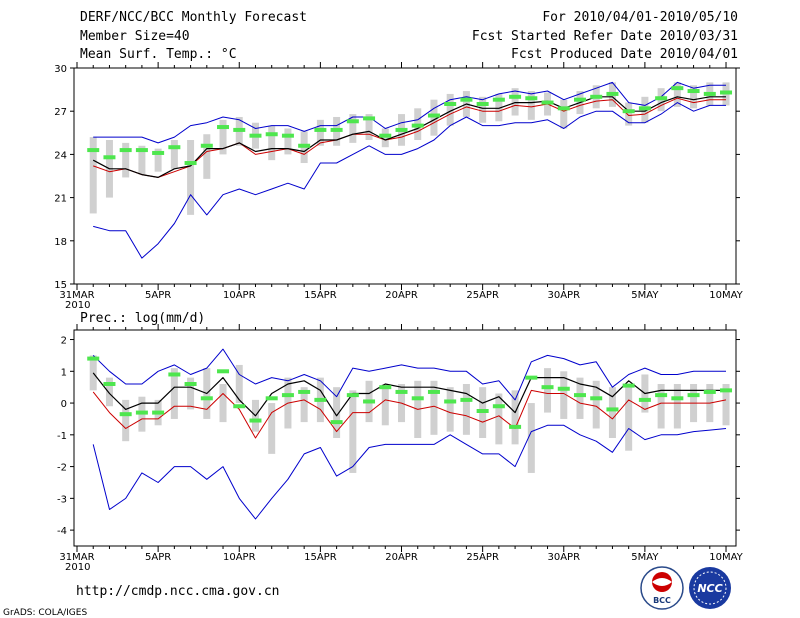 Image resolution: width=800 pixels, height=618 pixels. Describe the element at coordinates (320, 295) in the screenshot. I see `xtick-label: 15APR` at that location.